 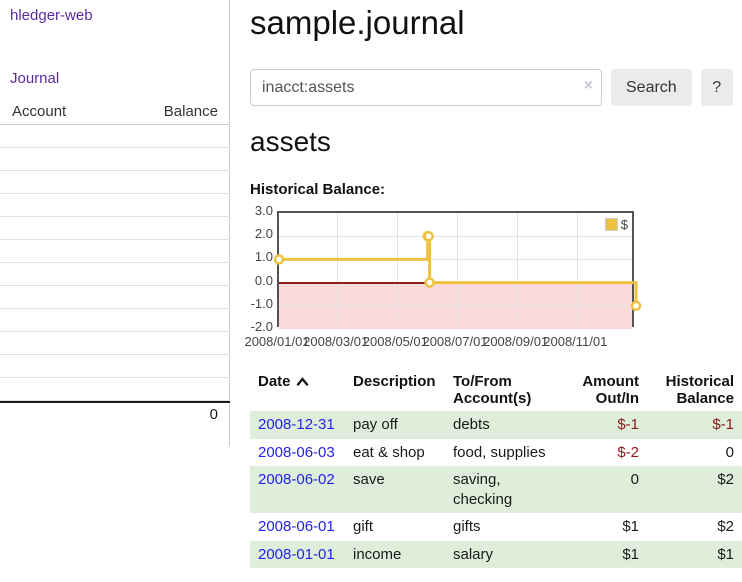 I want to click on chart-plot-area: $, so click(x=457, y=270).